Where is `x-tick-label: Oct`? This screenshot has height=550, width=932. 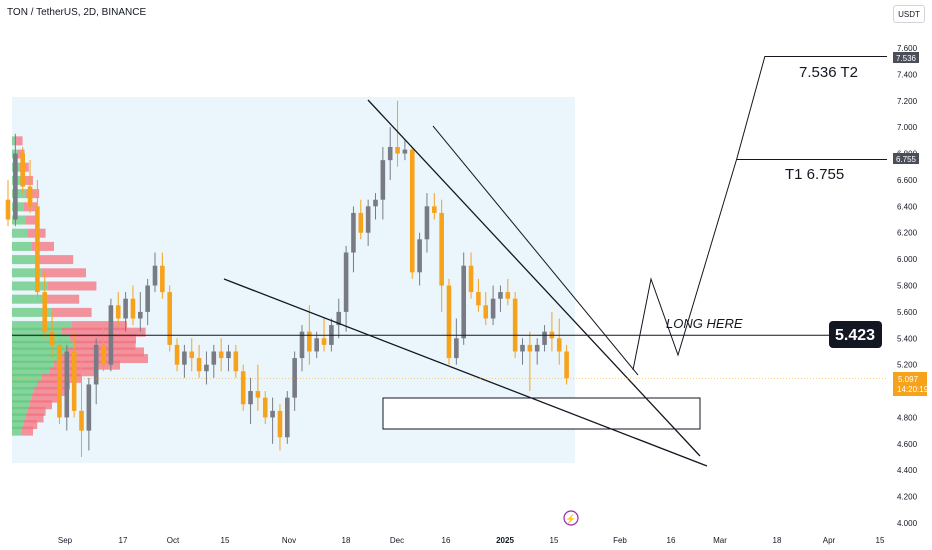
x-tick-label: Oct is located at coordinates (173, 540).